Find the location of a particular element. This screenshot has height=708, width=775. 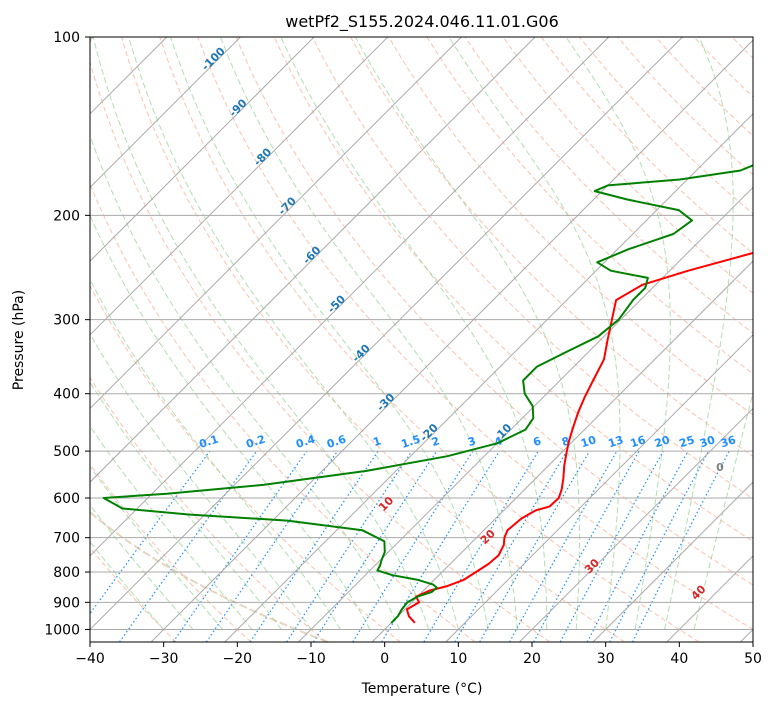

x-tick-label: 50 is located at coordinates (753, 659).